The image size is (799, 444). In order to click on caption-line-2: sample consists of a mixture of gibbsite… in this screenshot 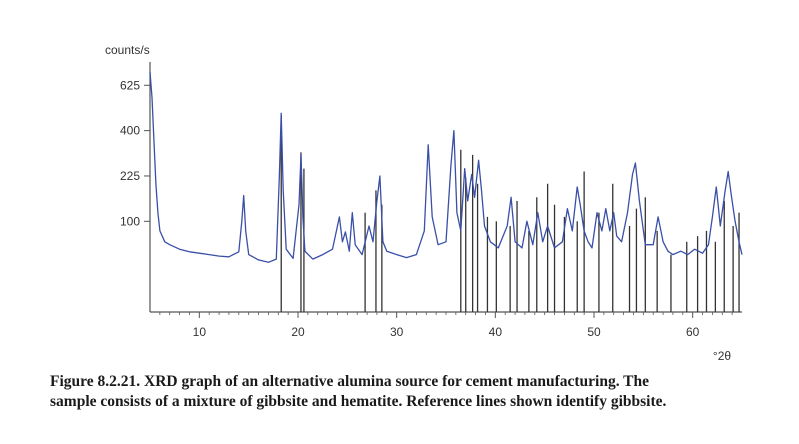, I will do `click(358, 401)`.